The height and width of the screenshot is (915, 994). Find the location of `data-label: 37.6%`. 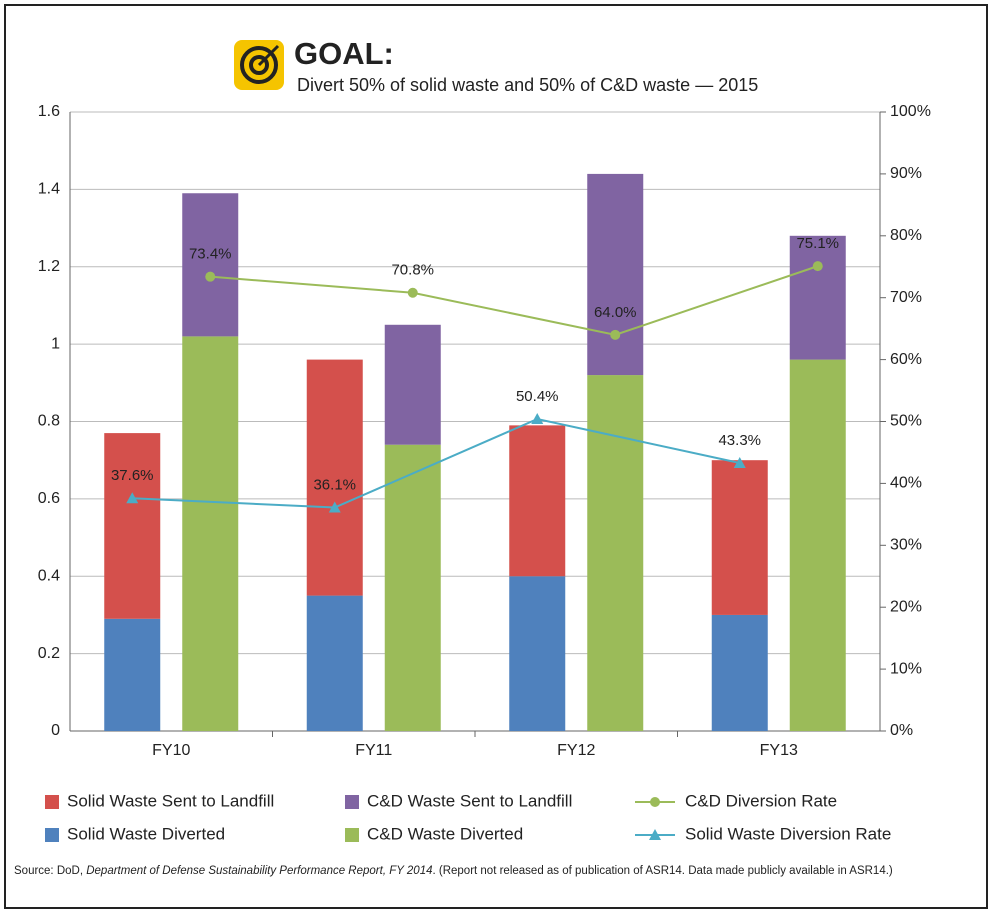

data-label: 37.6% is located at coordinates (132, 475).